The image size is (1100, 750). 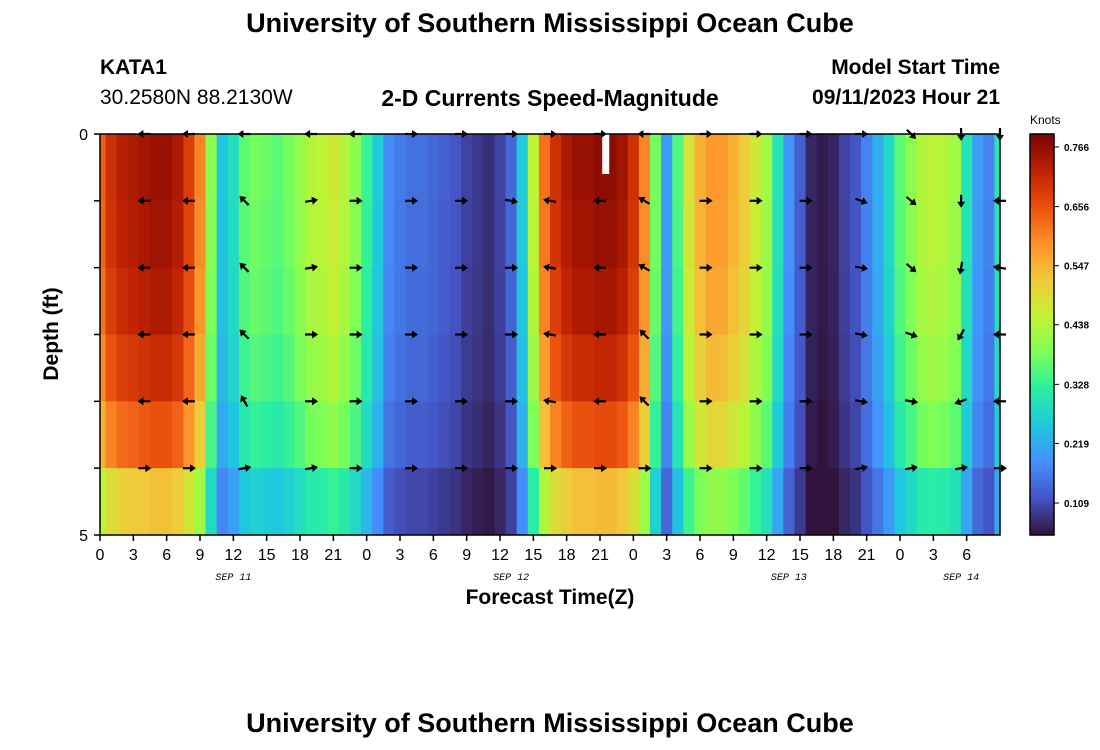 What do you see at coordinates (200, 555) in the screenshot?
I see `x-tick-label: 9` at bounding box center [200, 555].